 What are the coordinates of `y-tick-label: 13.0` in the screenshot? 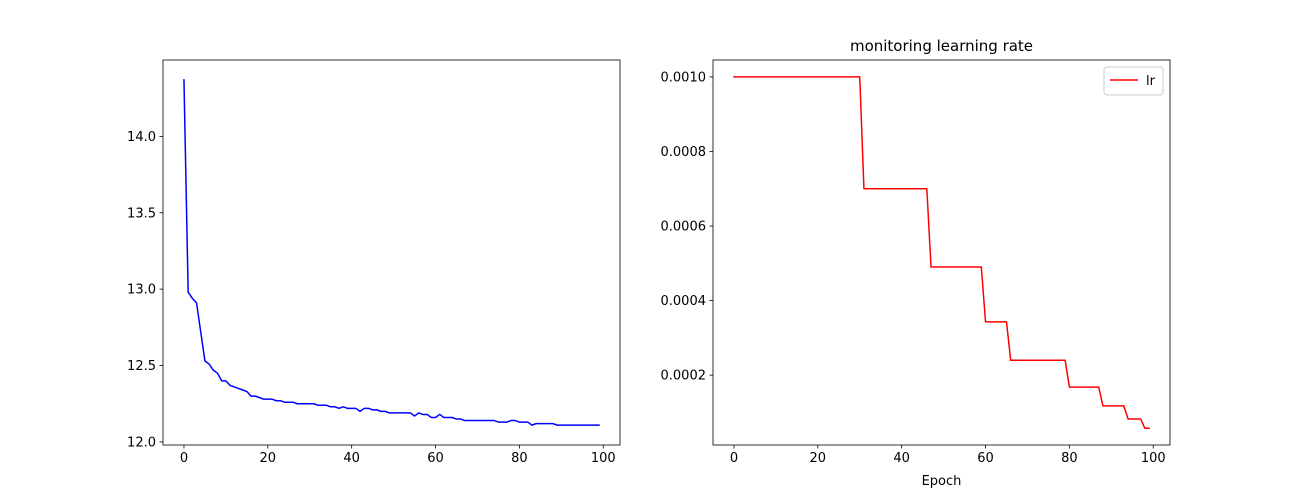 It's located at (141, 290).